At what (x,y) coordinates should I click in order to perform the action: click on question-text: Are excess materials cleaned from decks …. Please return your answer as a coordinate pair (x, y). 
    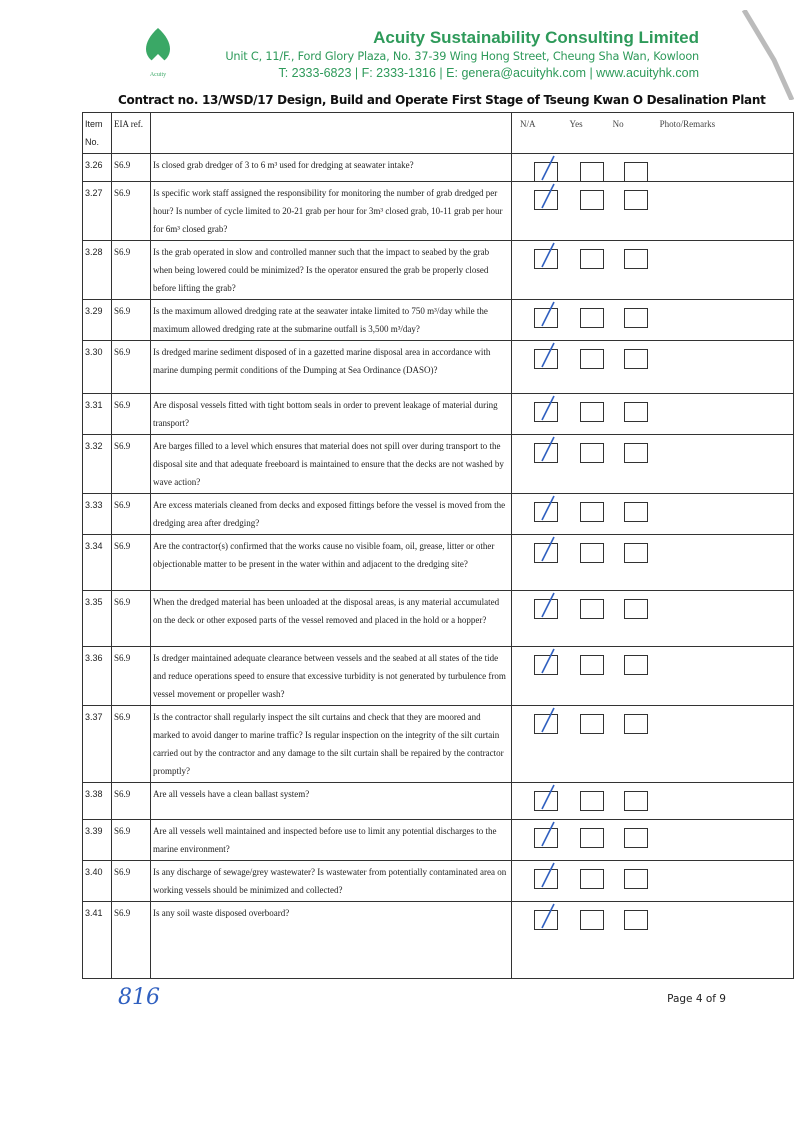
    Looking at the image, I should click on (331, 514).